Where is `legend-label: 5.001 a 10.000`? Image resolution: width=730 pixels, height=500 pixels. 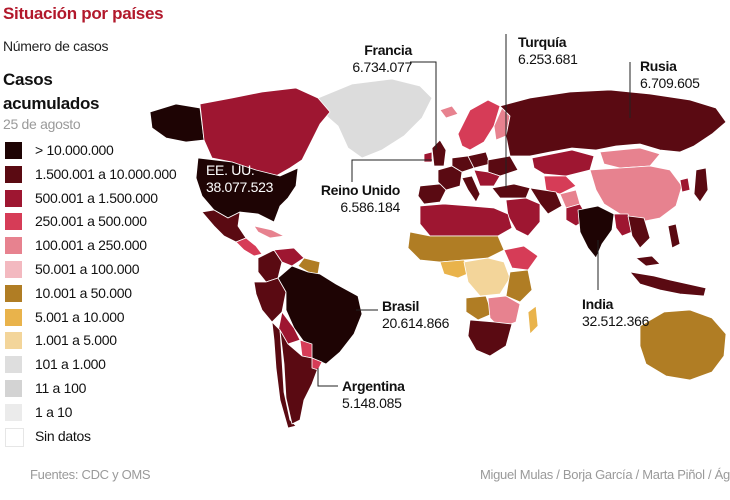 legend-label: 5.001 a 10.000 is located at coordinates (80, 316).